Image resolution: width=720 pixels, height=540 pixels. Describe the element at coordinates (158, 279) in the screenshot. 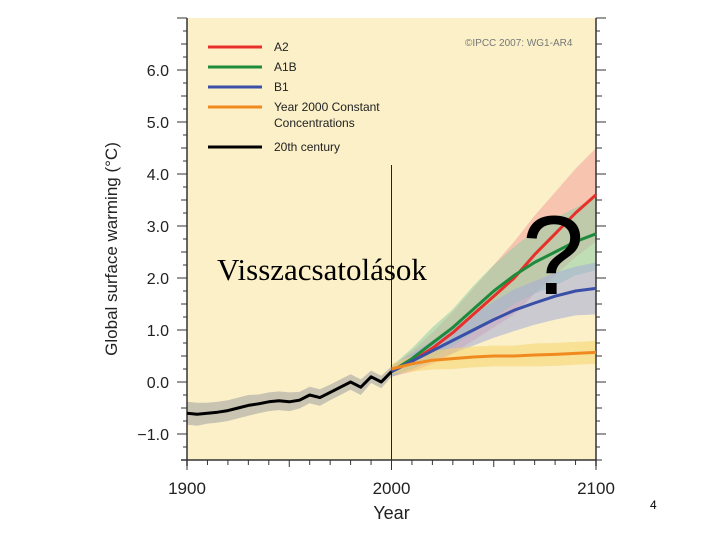

I see `y-tick-label: 2.0` at that location.